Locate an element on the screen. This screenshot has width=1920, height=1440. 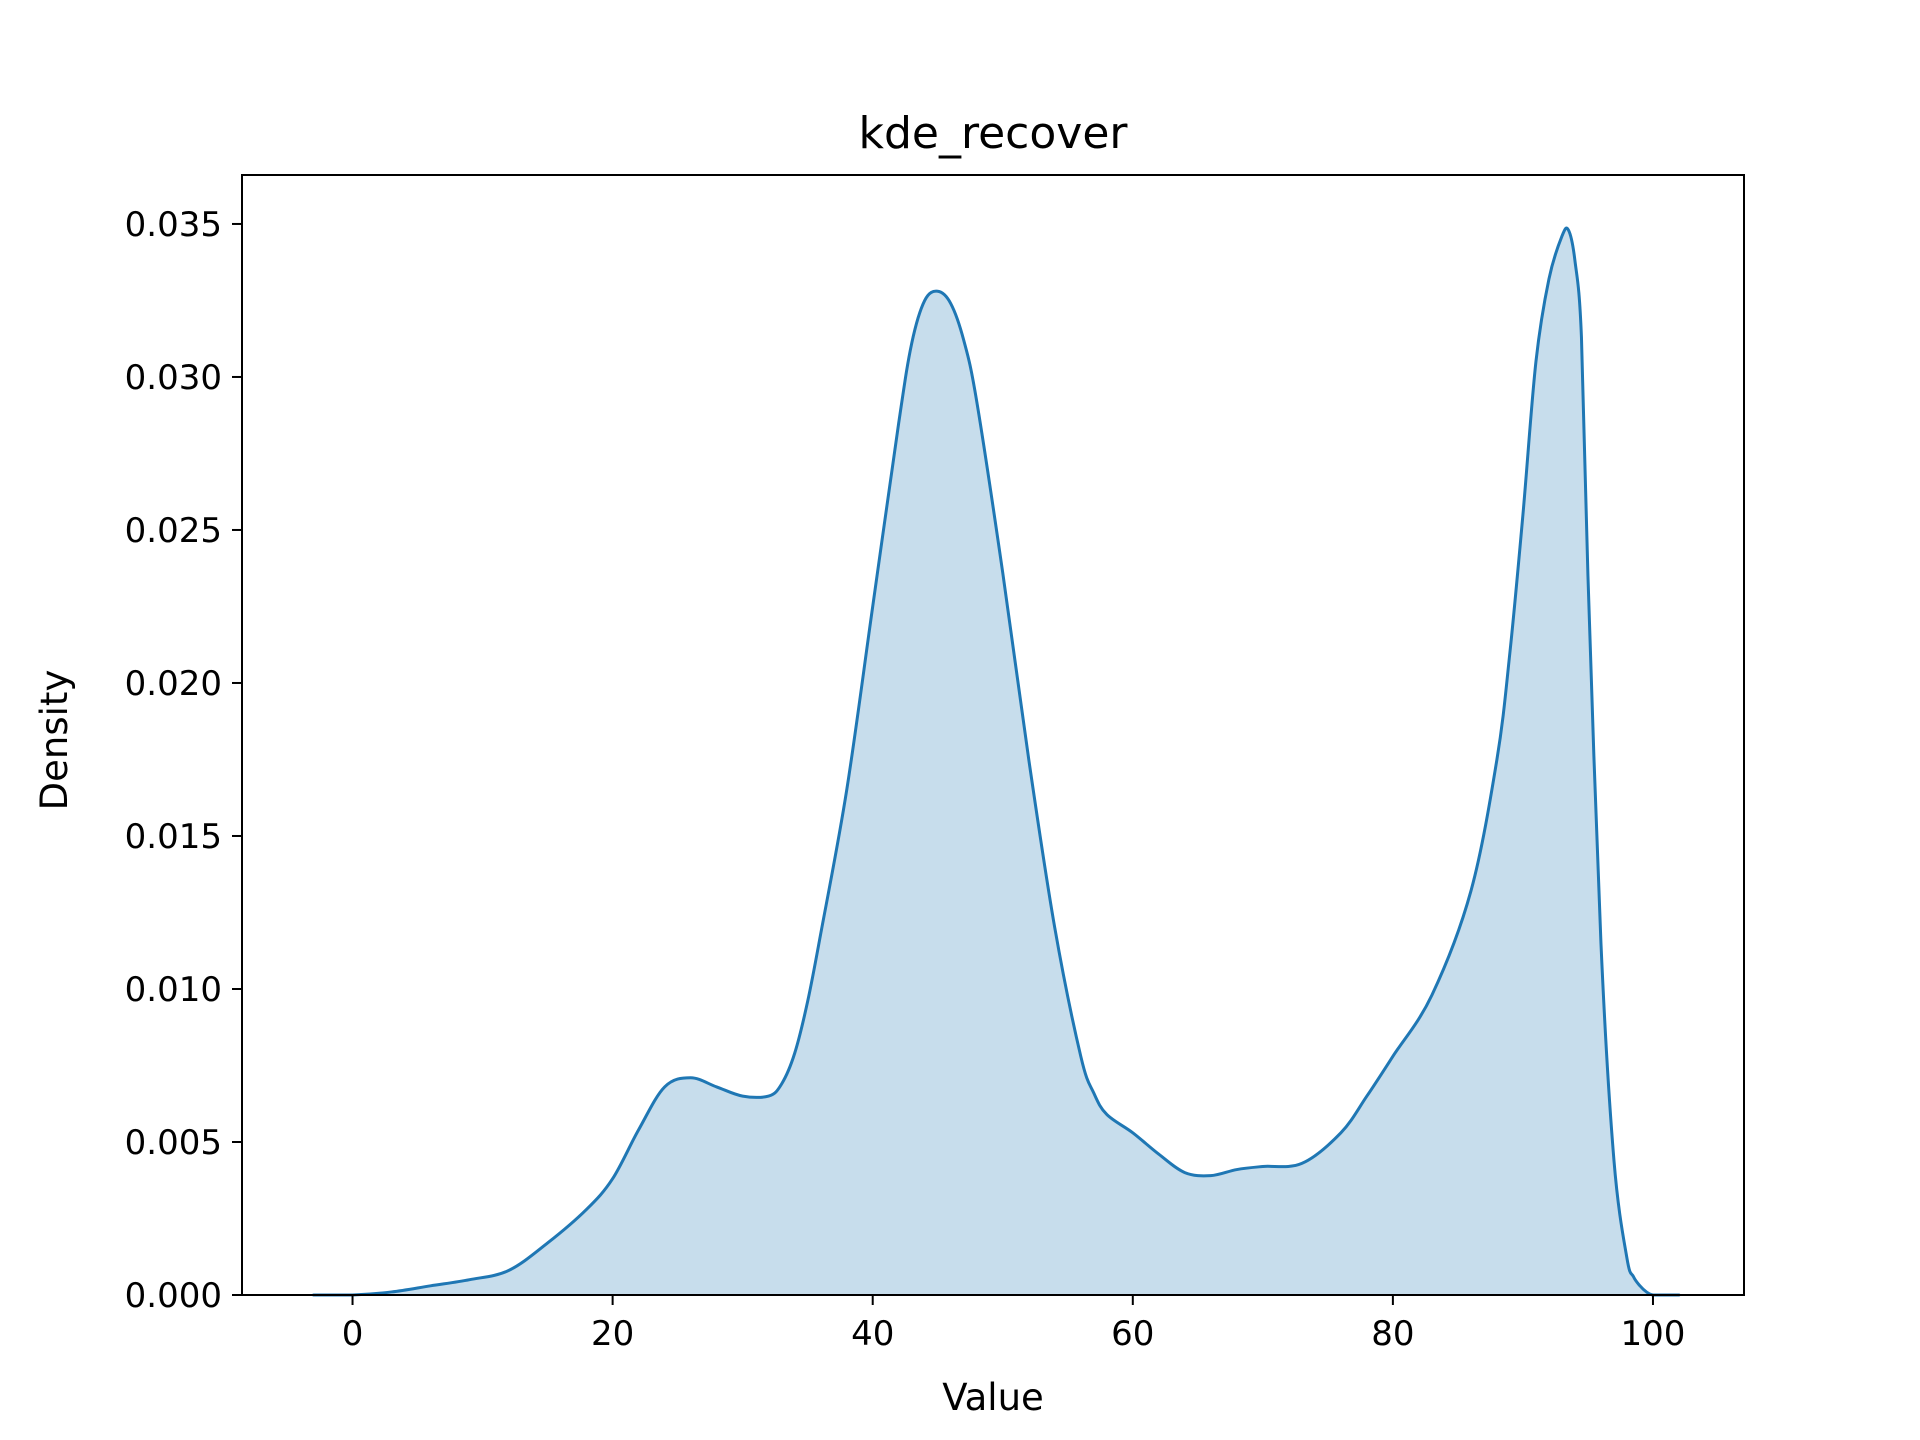
y-tick-label: 0.000 is located at coordinates (173, 1296).